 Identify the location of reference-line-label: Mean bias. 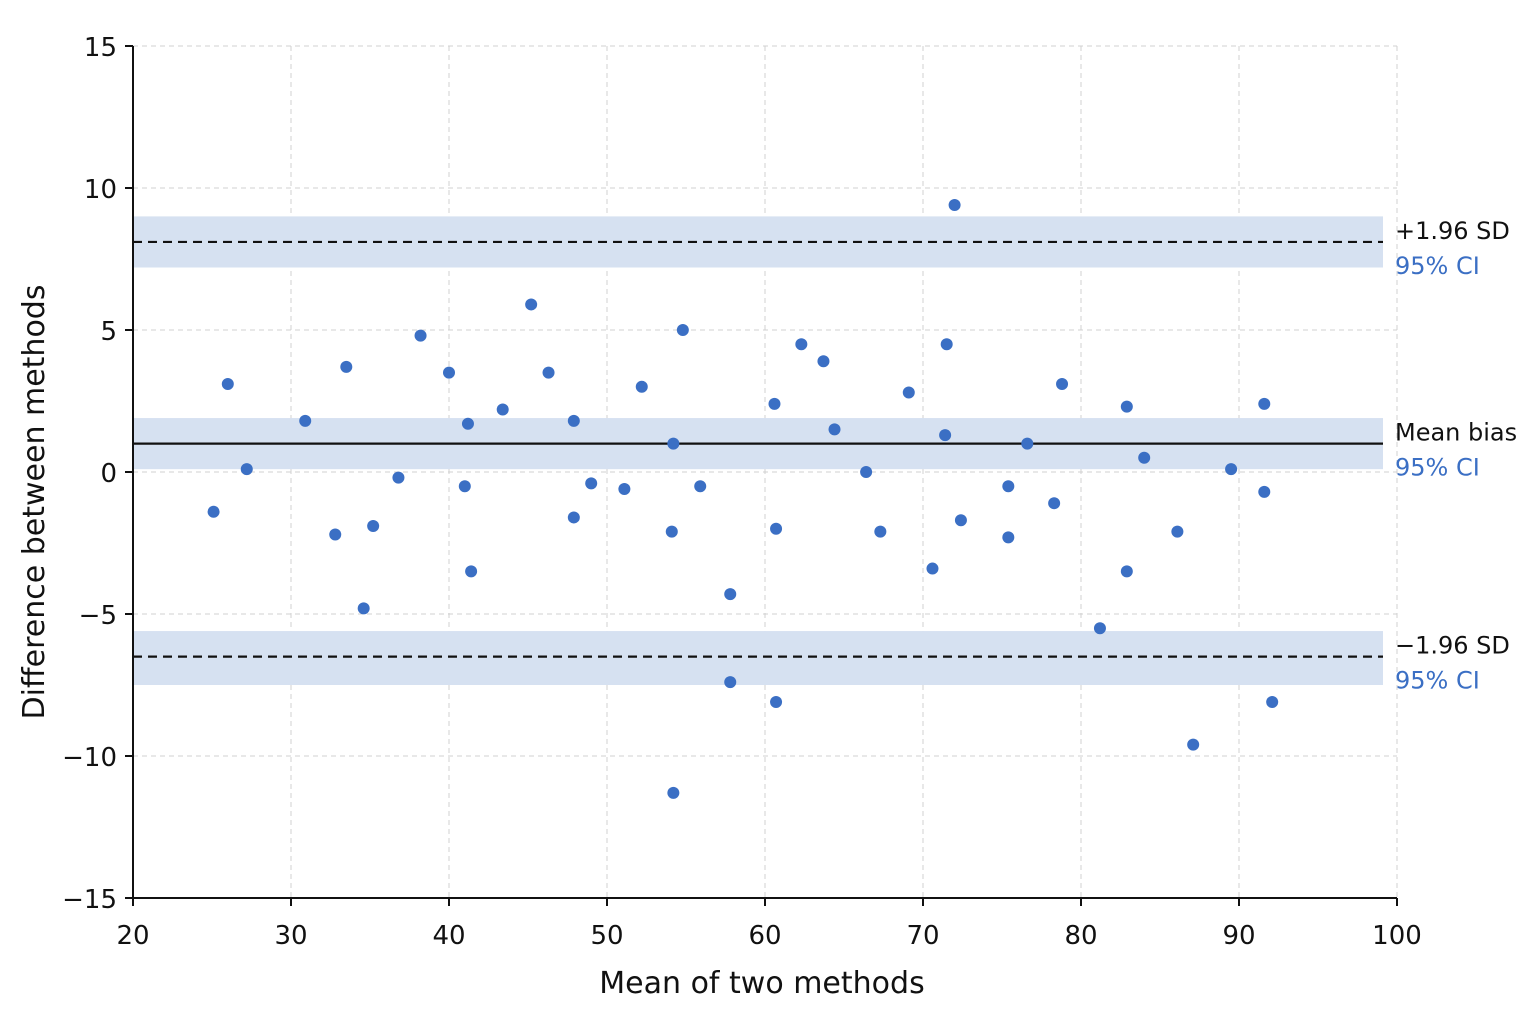
(1456, 433).